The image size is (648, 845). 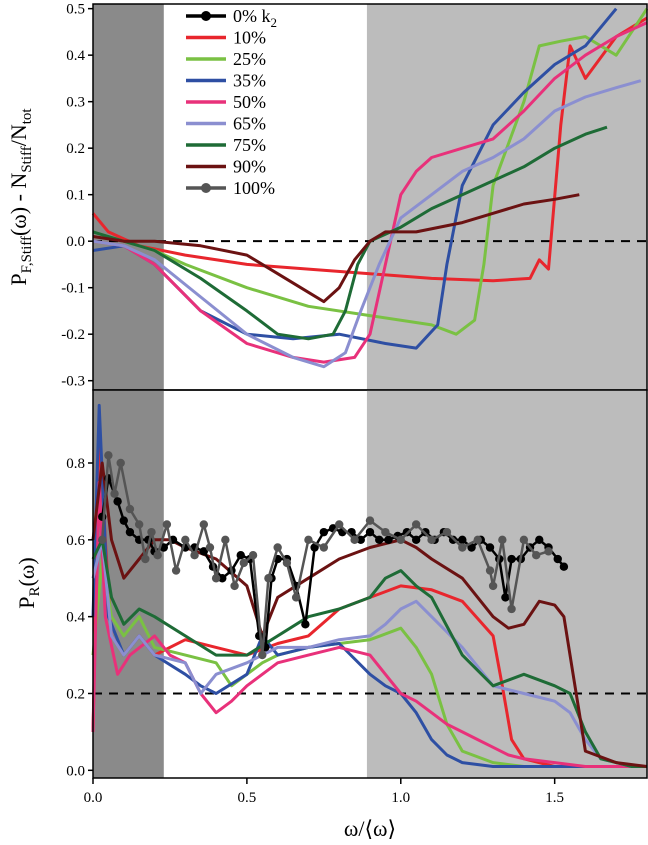 I want to click on top-y-ticks: -0.3 -0.2 -0.1 0.0 0.1 0.2 0.3 0.4 0.5, so click(x=77, y=196).